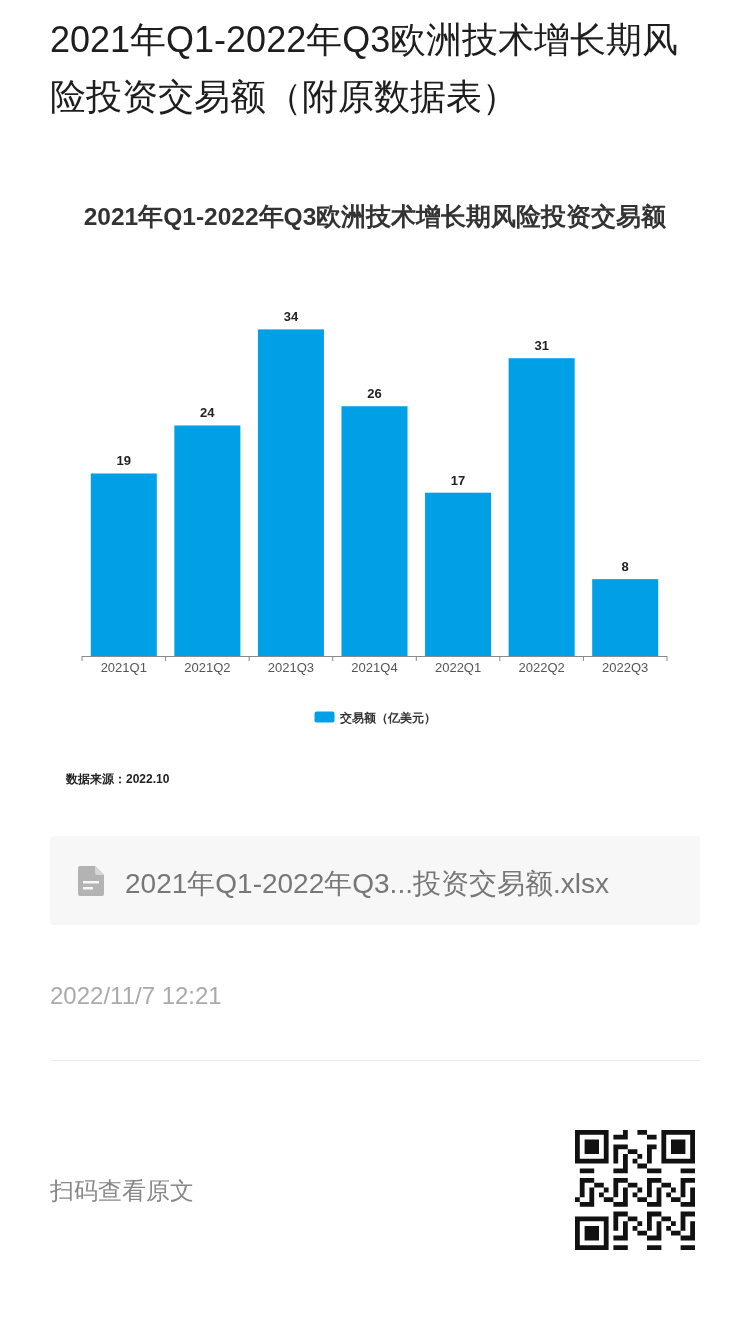 This screenshot has width=750, height=1317. What do you see at coordinates (208, 413) in the screenshot?
I see `data-label: 24` at bounding box center [208, 413].